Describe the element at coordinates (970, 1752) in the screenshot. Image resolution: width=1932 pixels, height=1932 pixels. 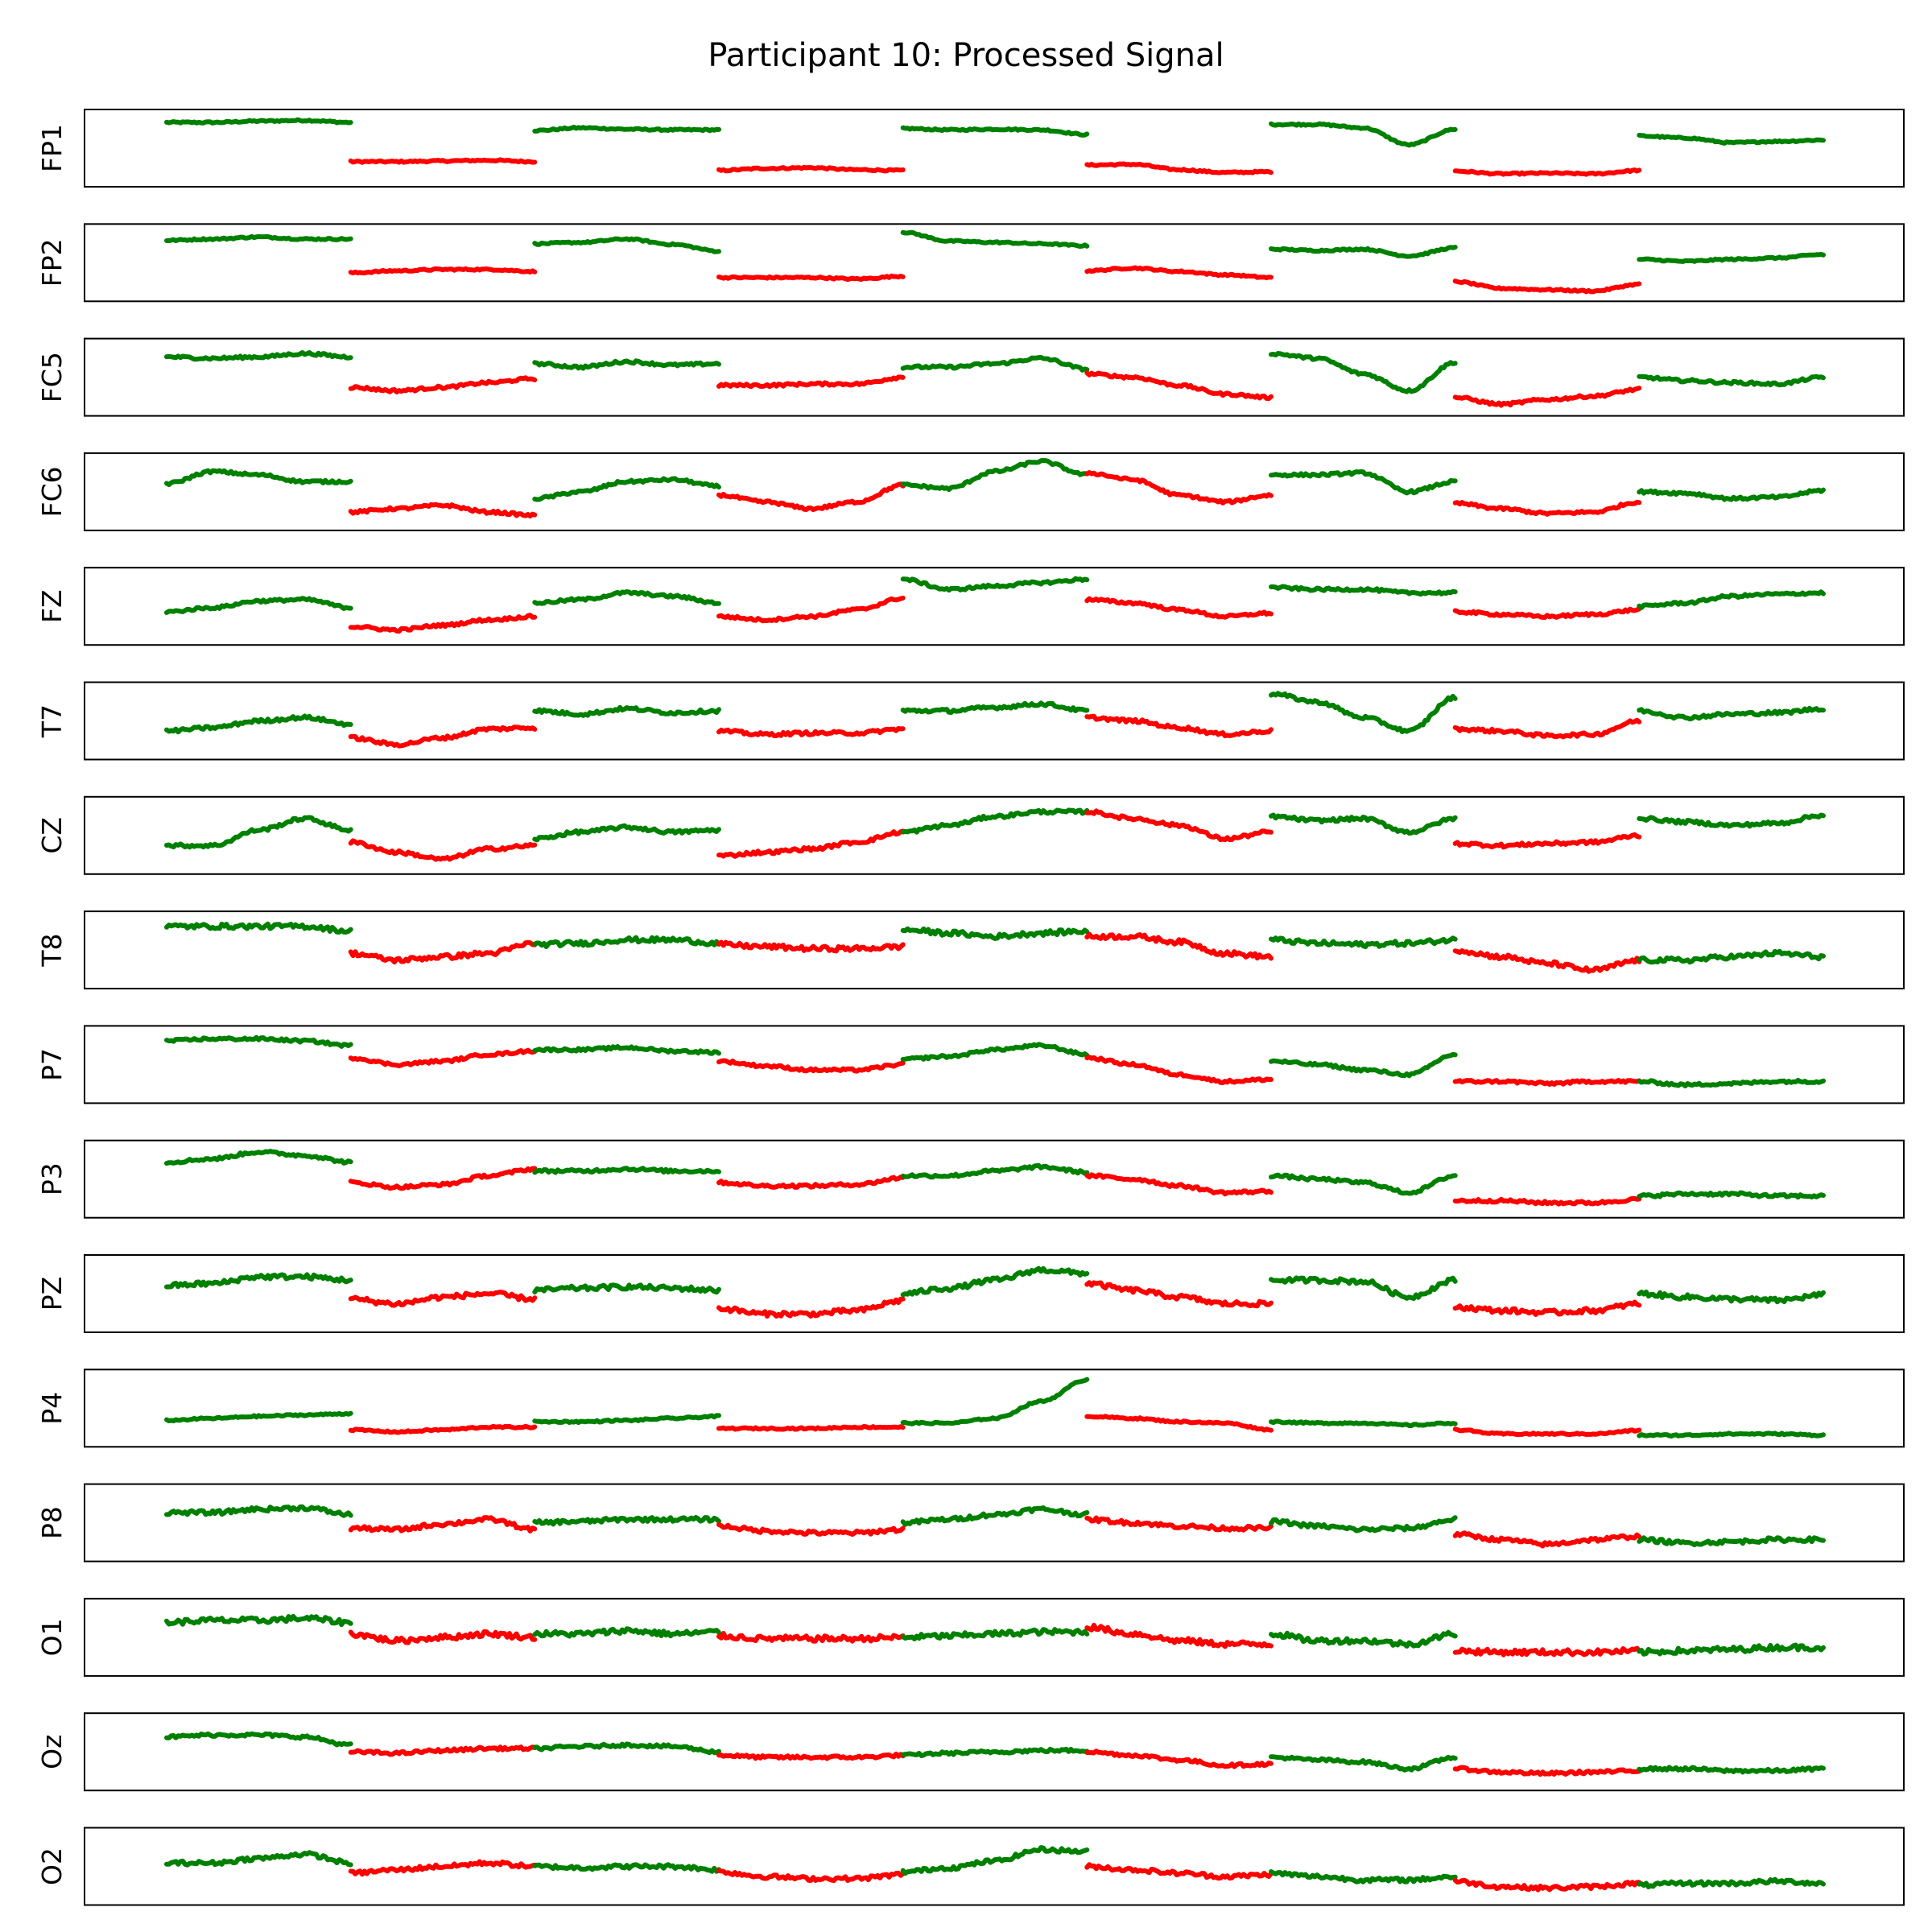
I see `channel-panel-oz: Oz` at that location.